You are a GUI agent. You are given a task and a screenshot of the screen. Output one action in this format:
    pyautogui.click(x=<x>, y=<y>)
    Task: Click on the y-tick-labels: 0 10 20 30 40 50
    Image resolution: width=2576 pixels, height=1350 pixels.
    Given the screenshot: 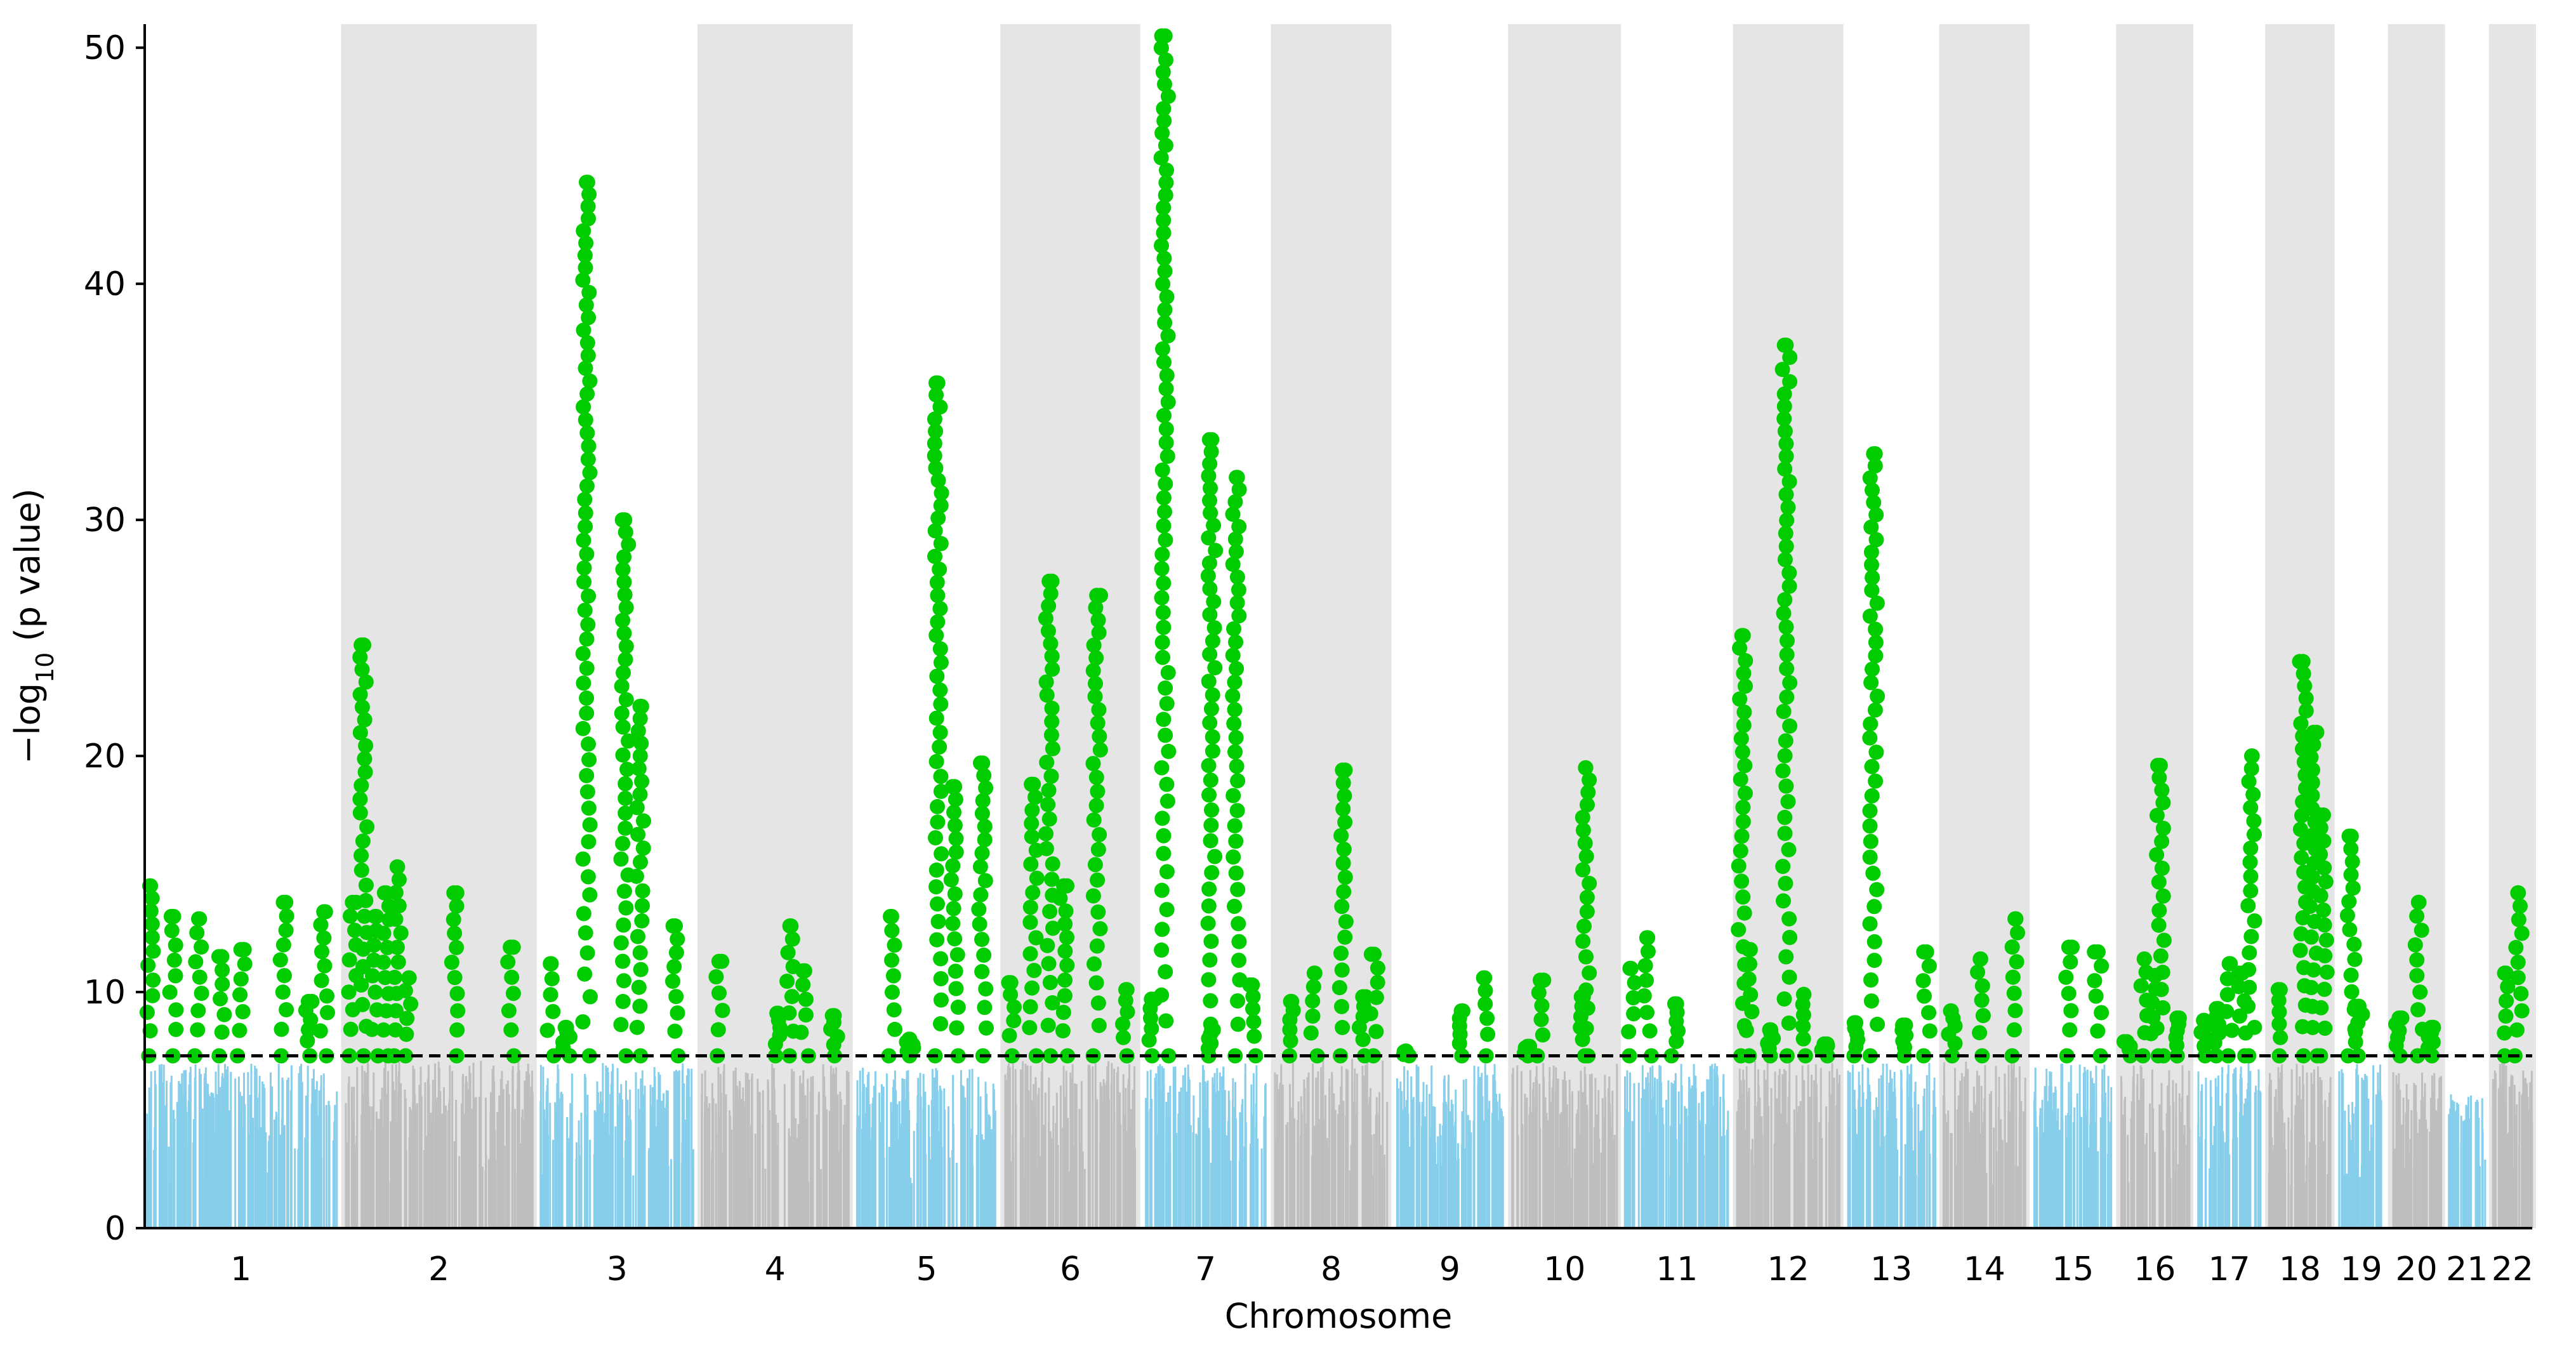 What is the action you would take?
    pyautogui.click(x=105, y=638)
    